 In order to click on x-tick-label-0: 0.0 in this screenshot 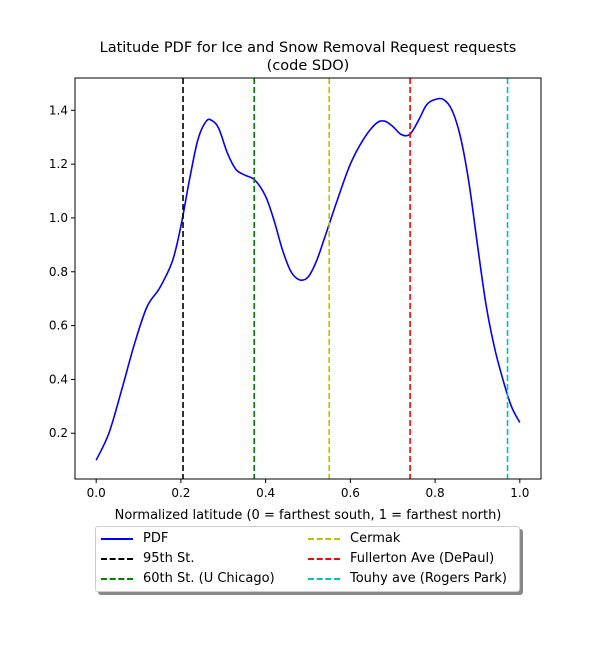, I will do `click(96, 493)`.